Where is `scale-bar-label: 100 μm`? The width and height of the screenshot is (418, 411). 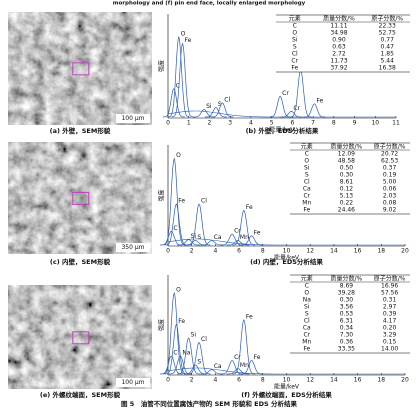
scale-bar-label: 100 μm is located at coordinates (132, 382).